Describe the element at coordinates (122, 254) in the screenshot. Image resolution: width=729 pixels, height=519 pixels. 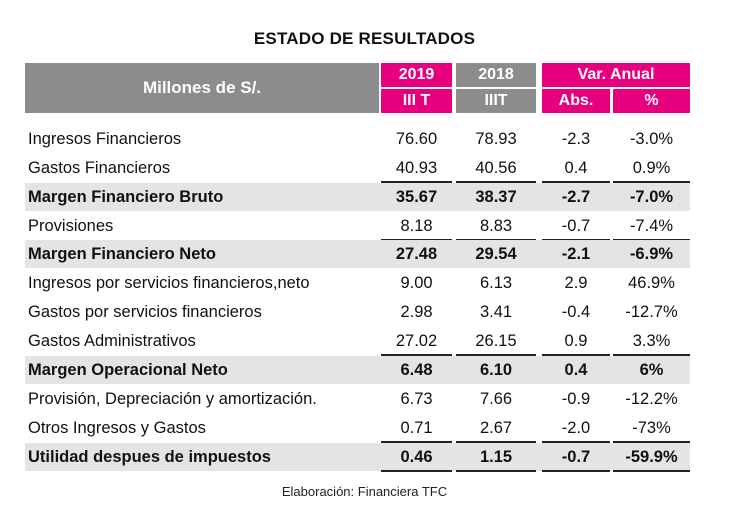
I see `row-label: Margen Financiero Neto` at that location.